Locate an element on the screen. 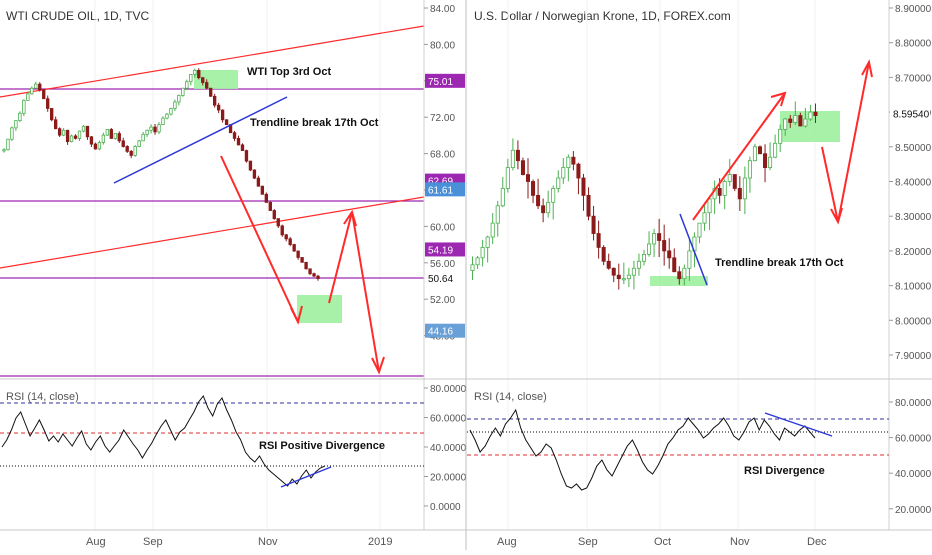 This screenshot has width=932, height=555. wti-rsi-trendline is located at coordinates (306, 477).